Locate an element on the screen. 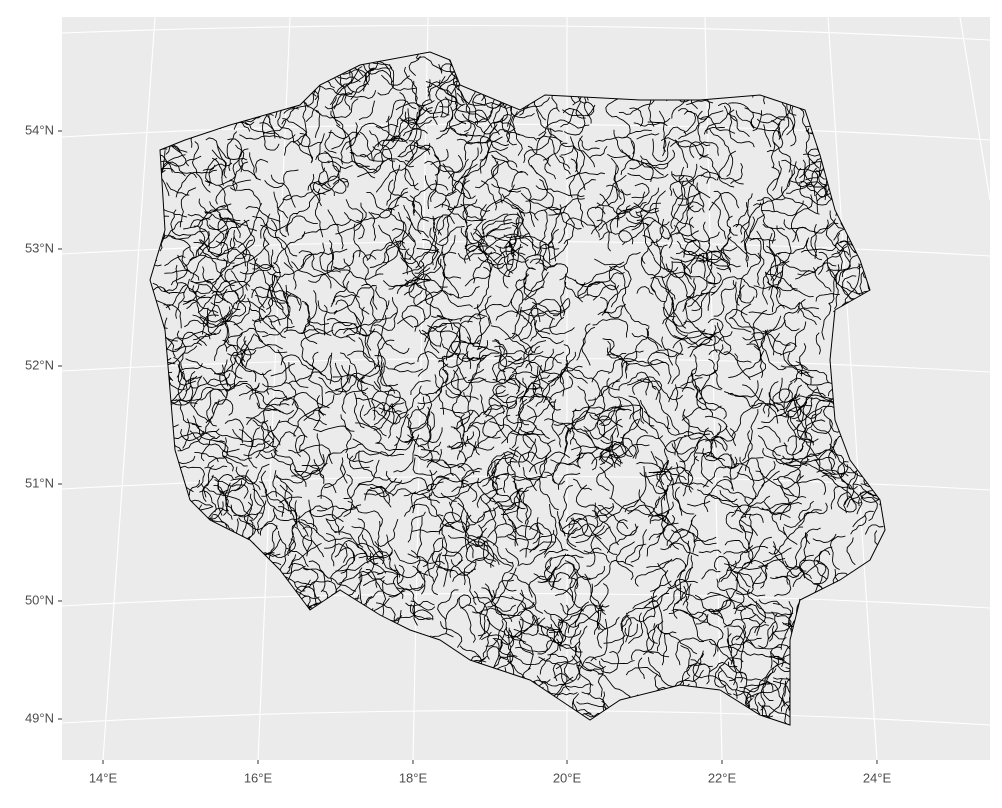  lat-label: 53°N is located at coordinates (39, 247).